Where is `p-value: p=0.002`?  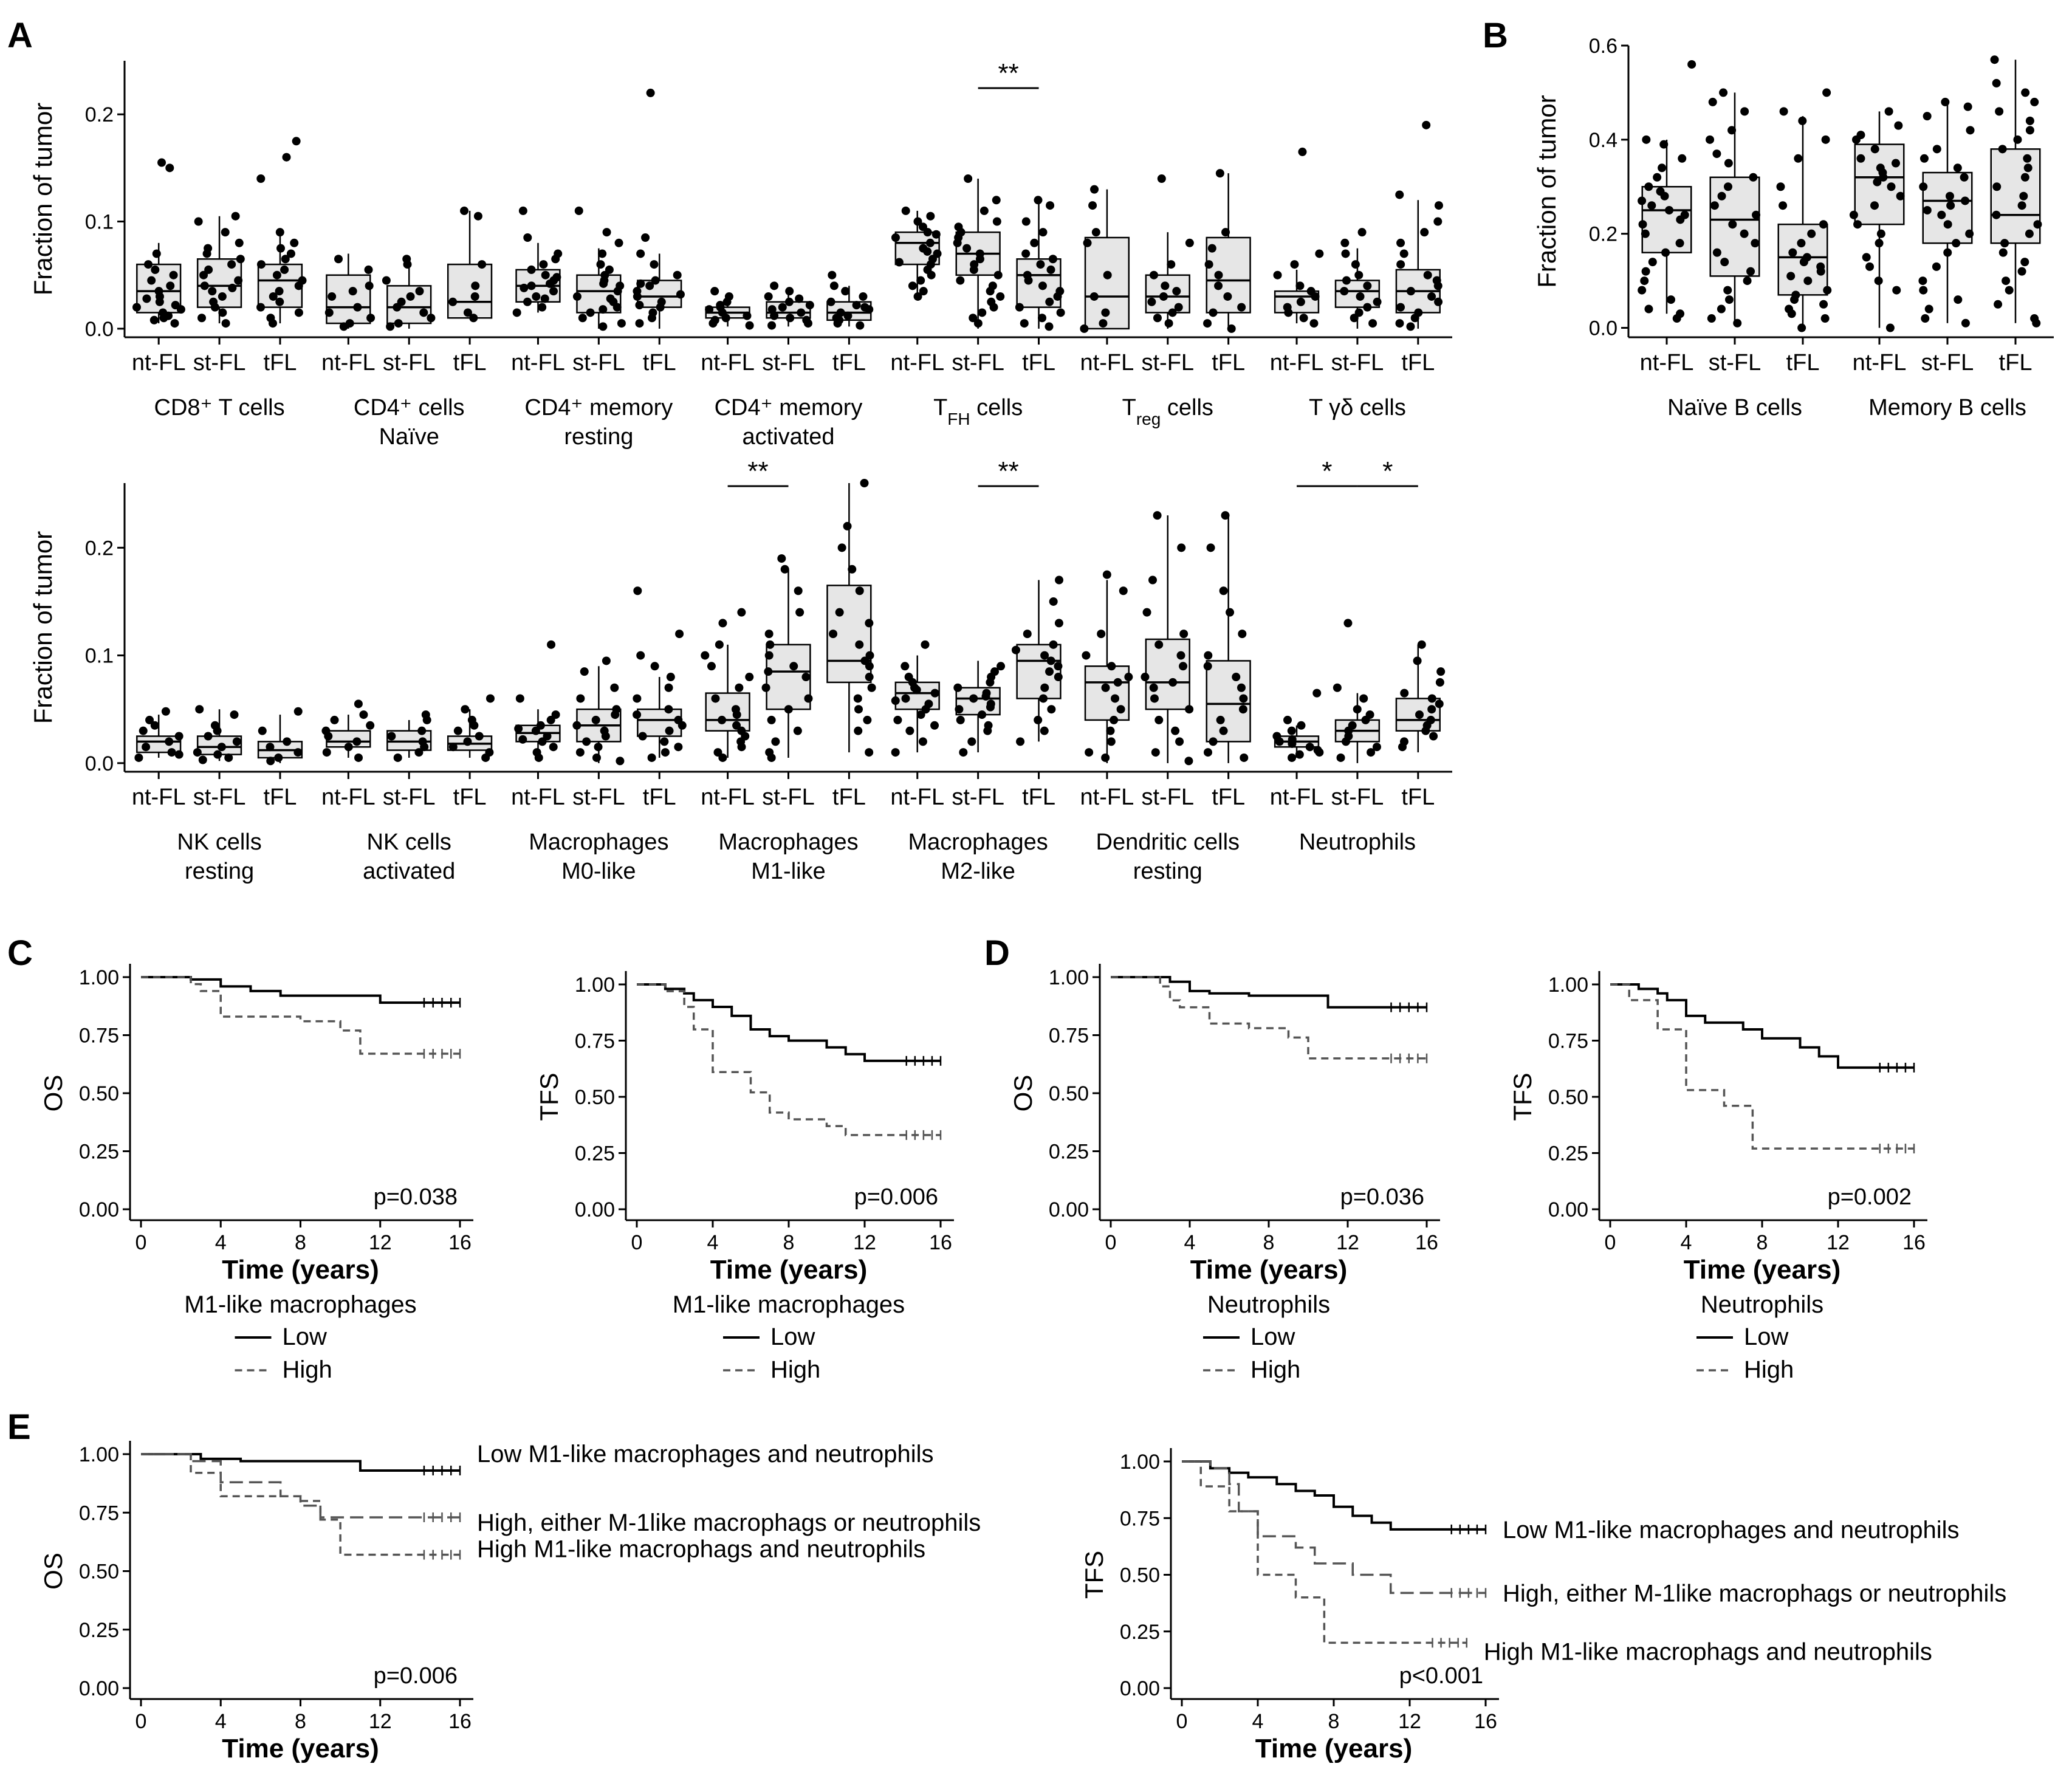 p-value: p=0.002 is located at coordinates (1870, 1197).